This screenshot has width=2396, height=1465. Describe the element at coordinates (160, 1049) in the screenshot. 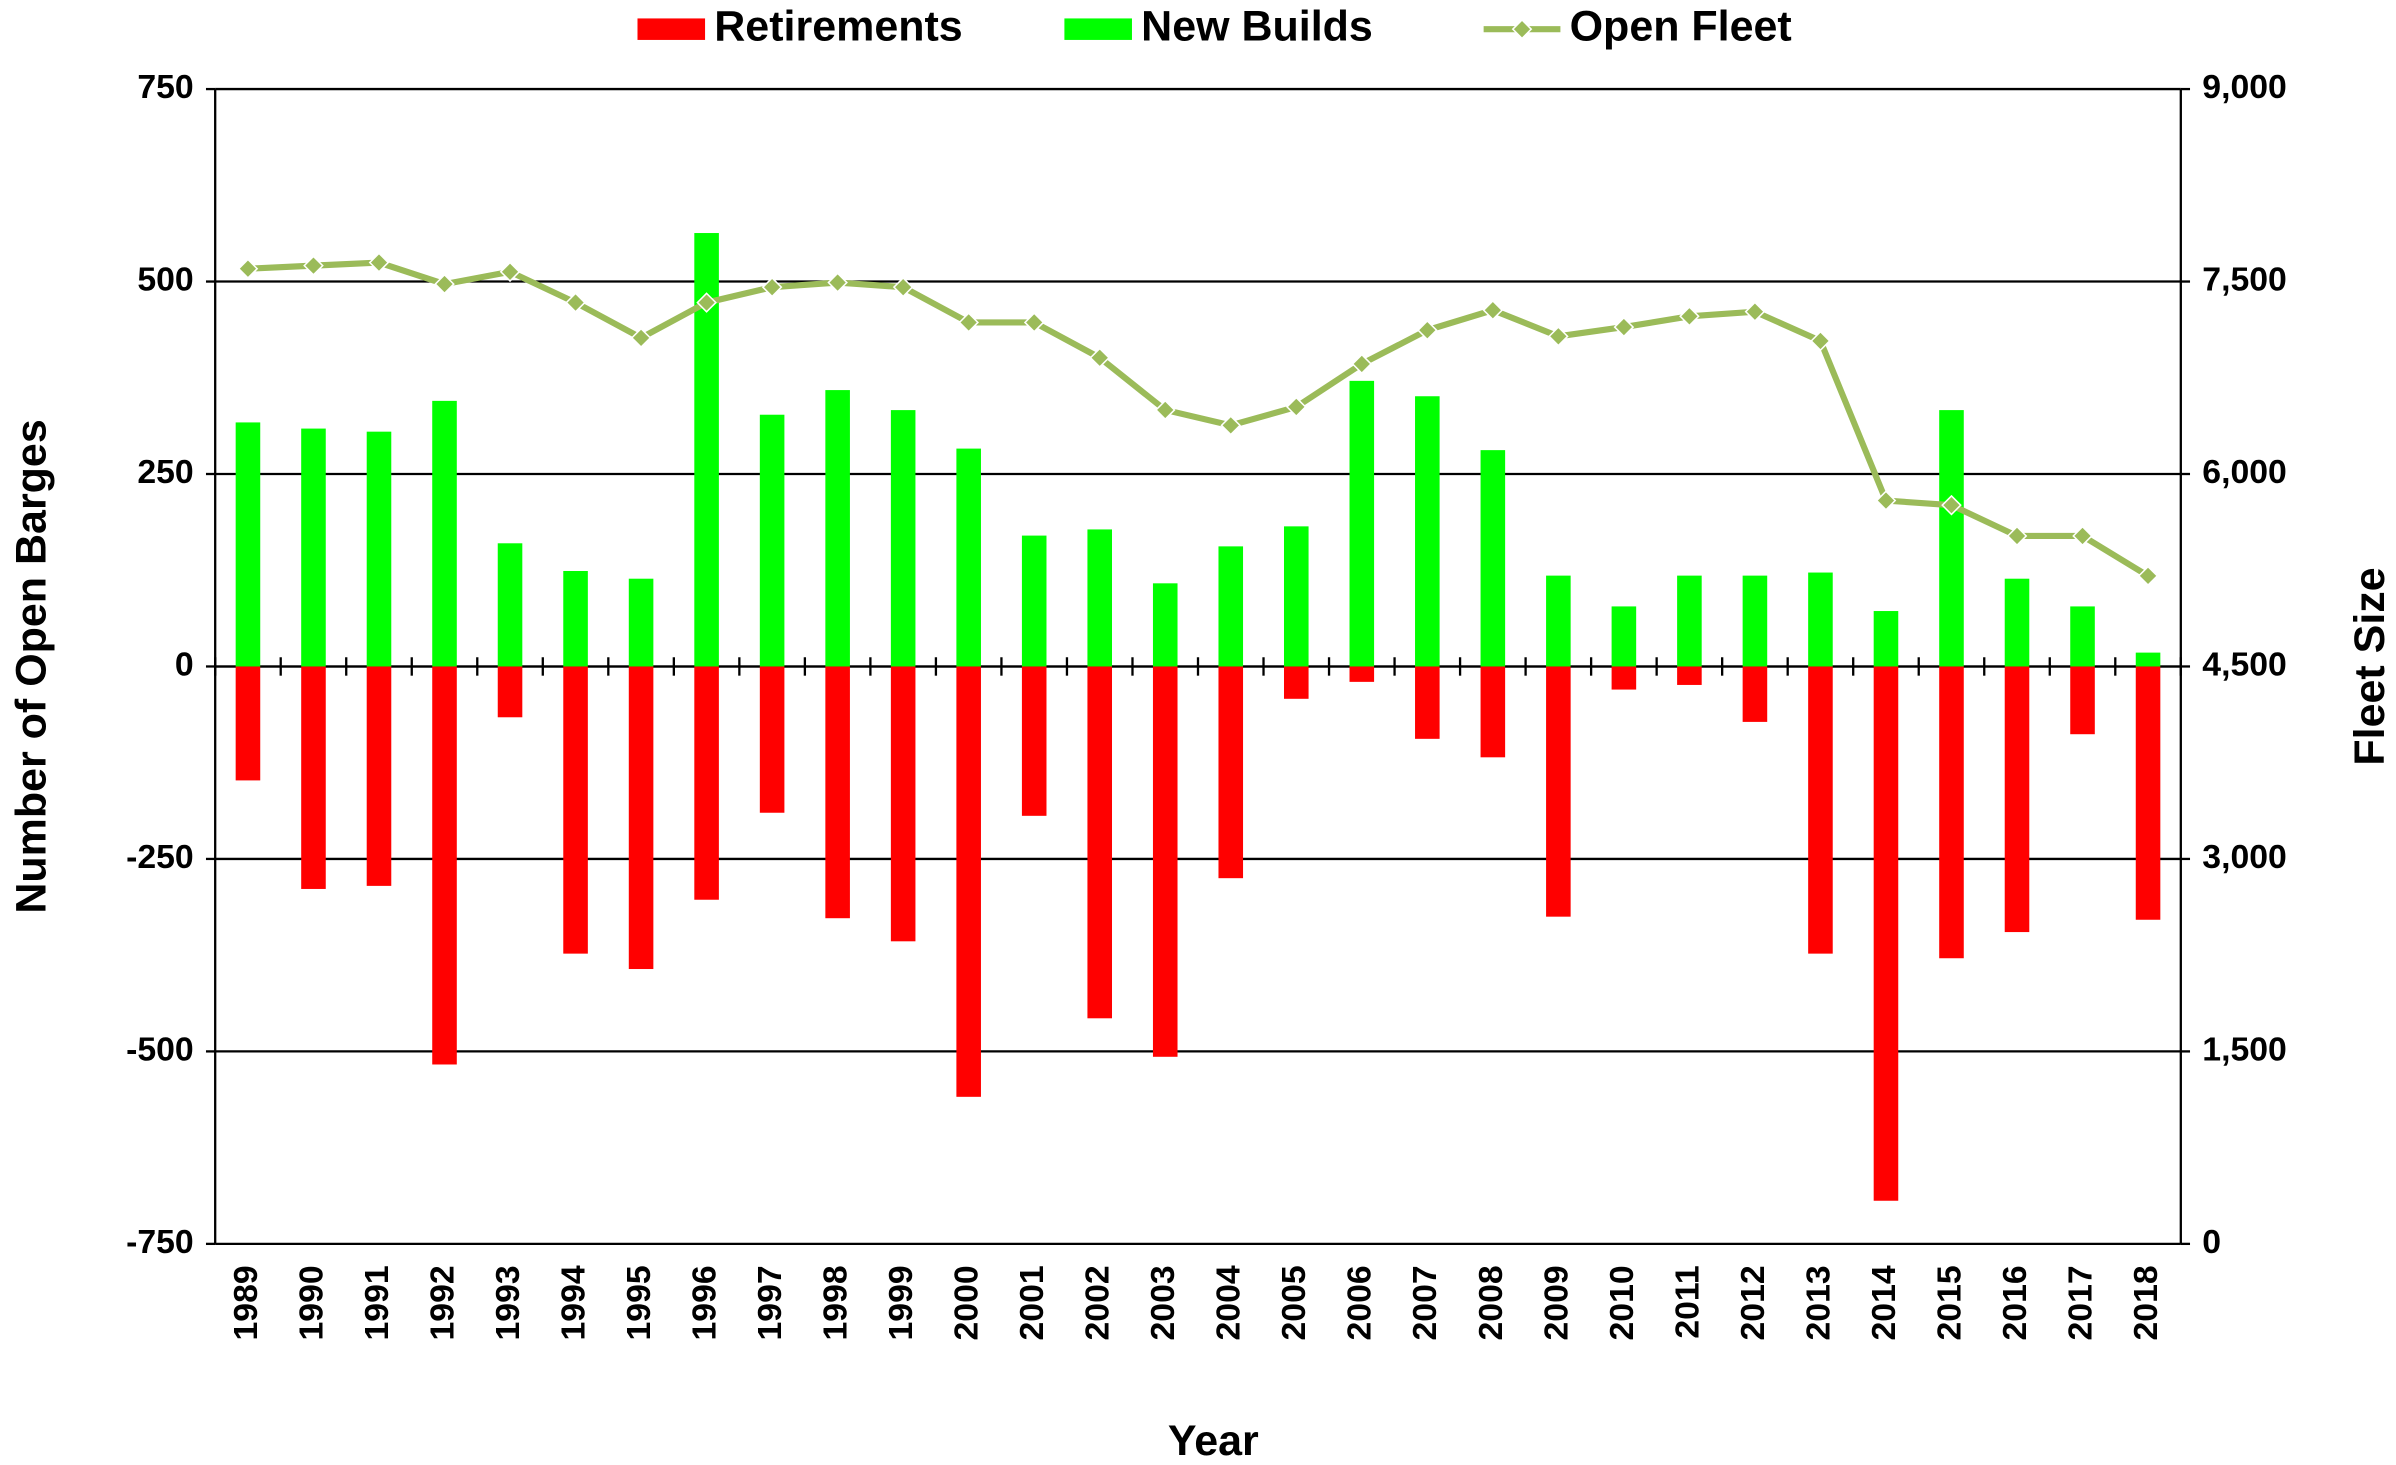

I see `y-tick-label: -500` at that location.